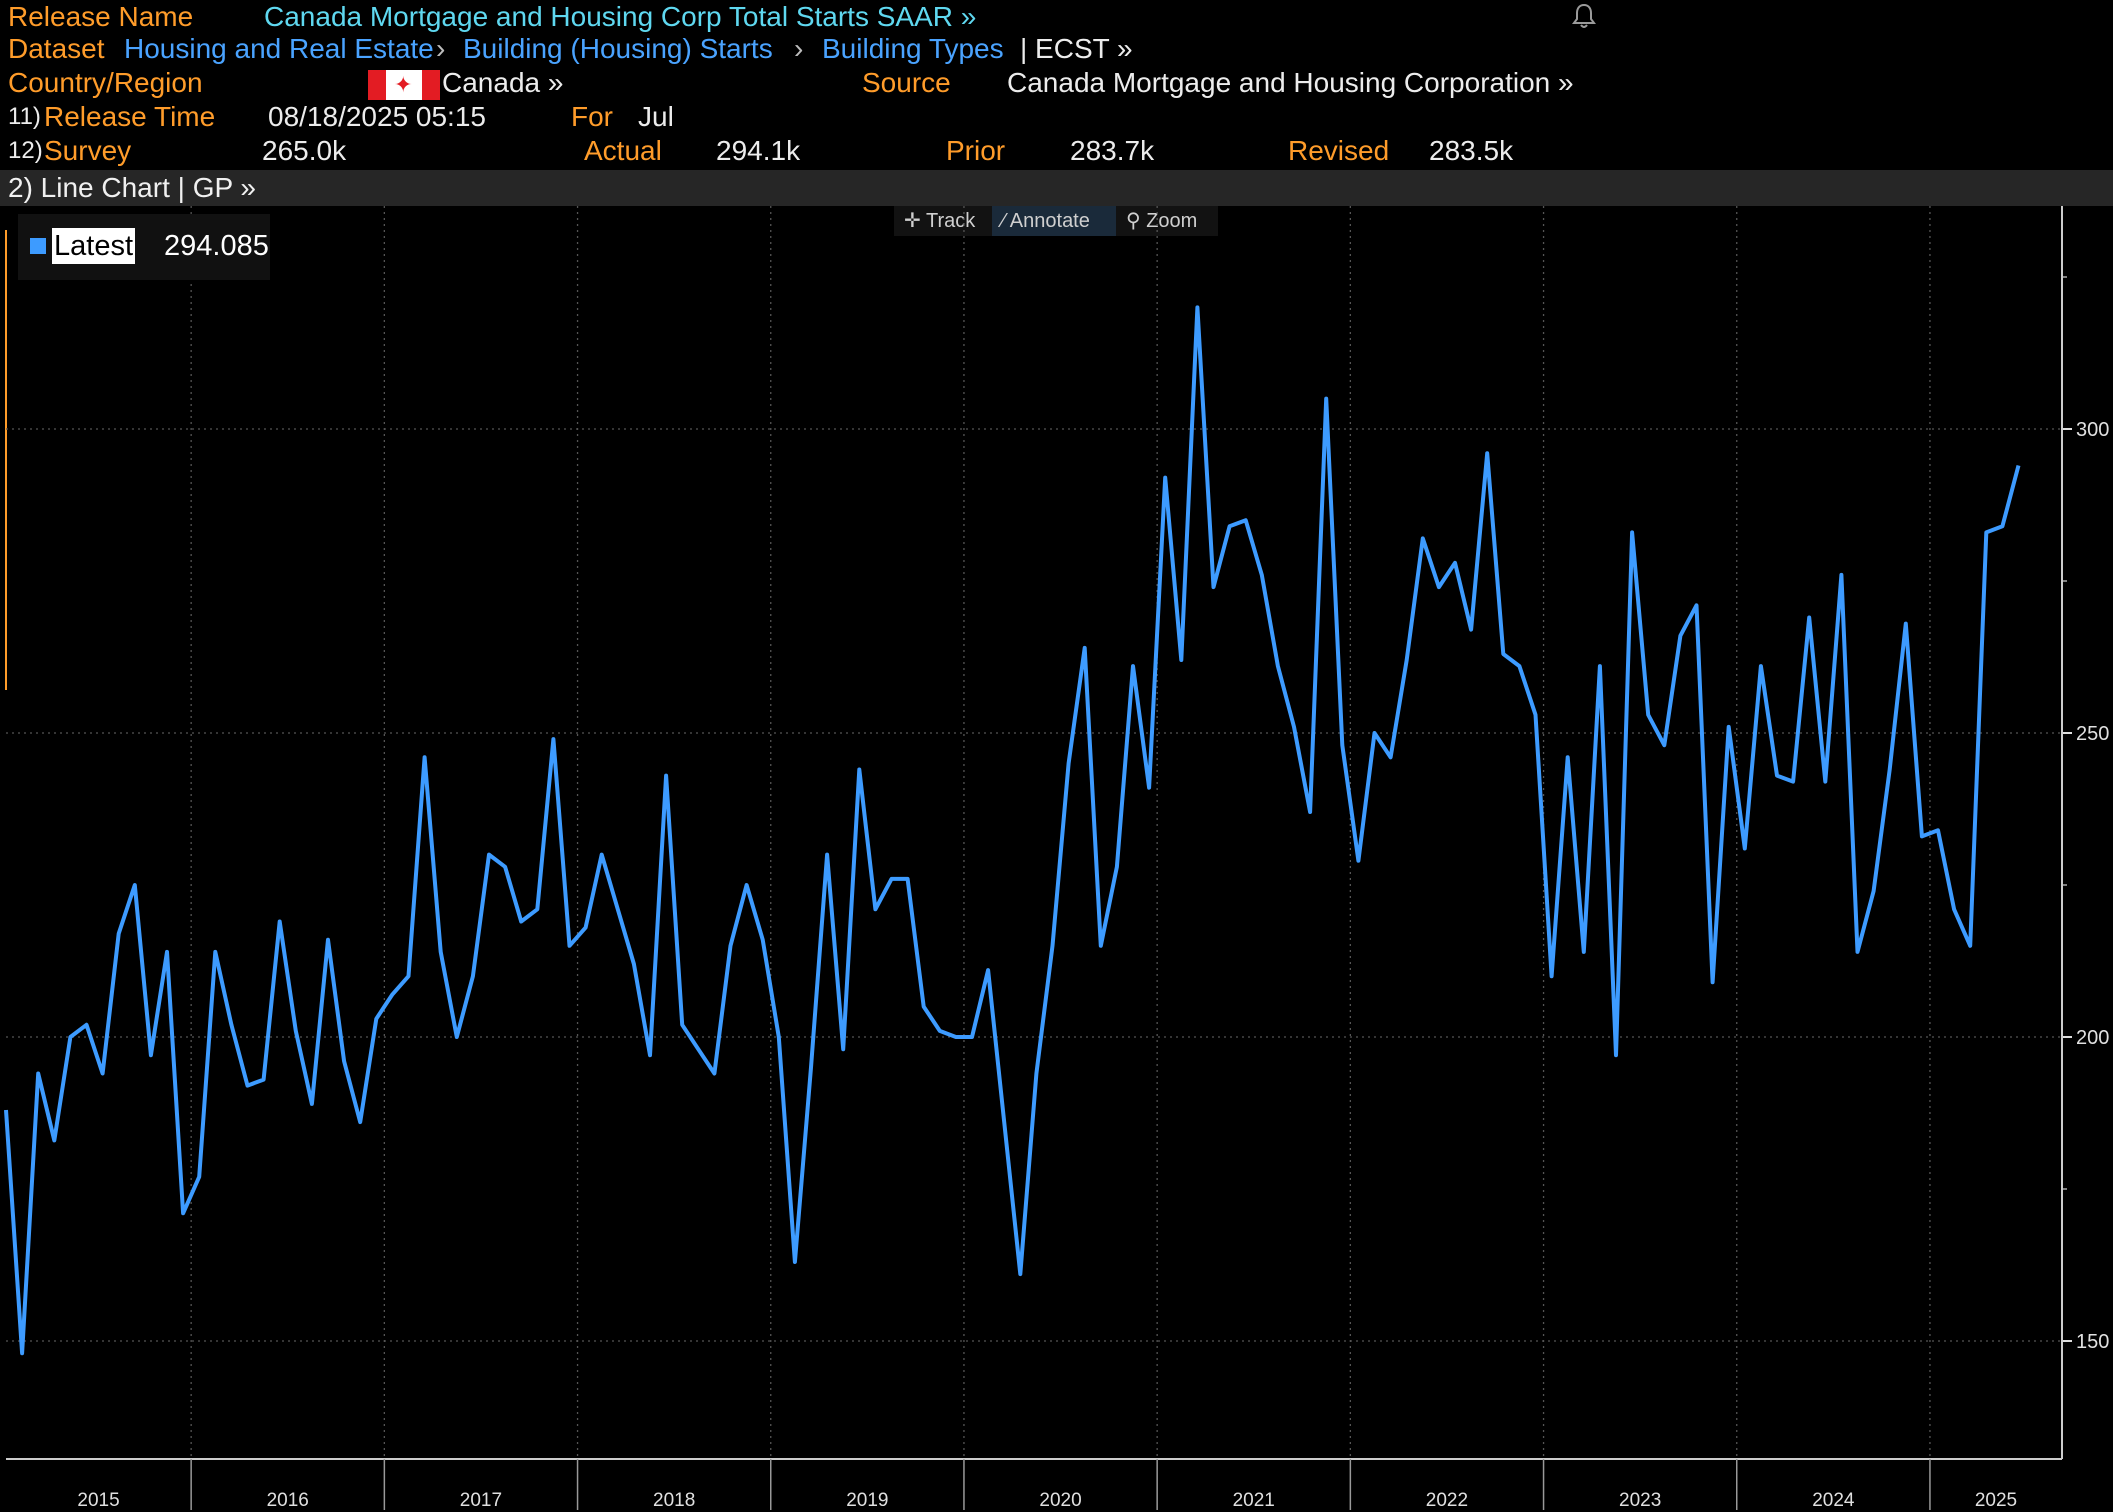 Image resolution: width=2113 pixels, height=1512 pixels. What do you see at coordinates (592, 116) in the screenshot?
I see `for-label: For` at bounding box center [592, 116].